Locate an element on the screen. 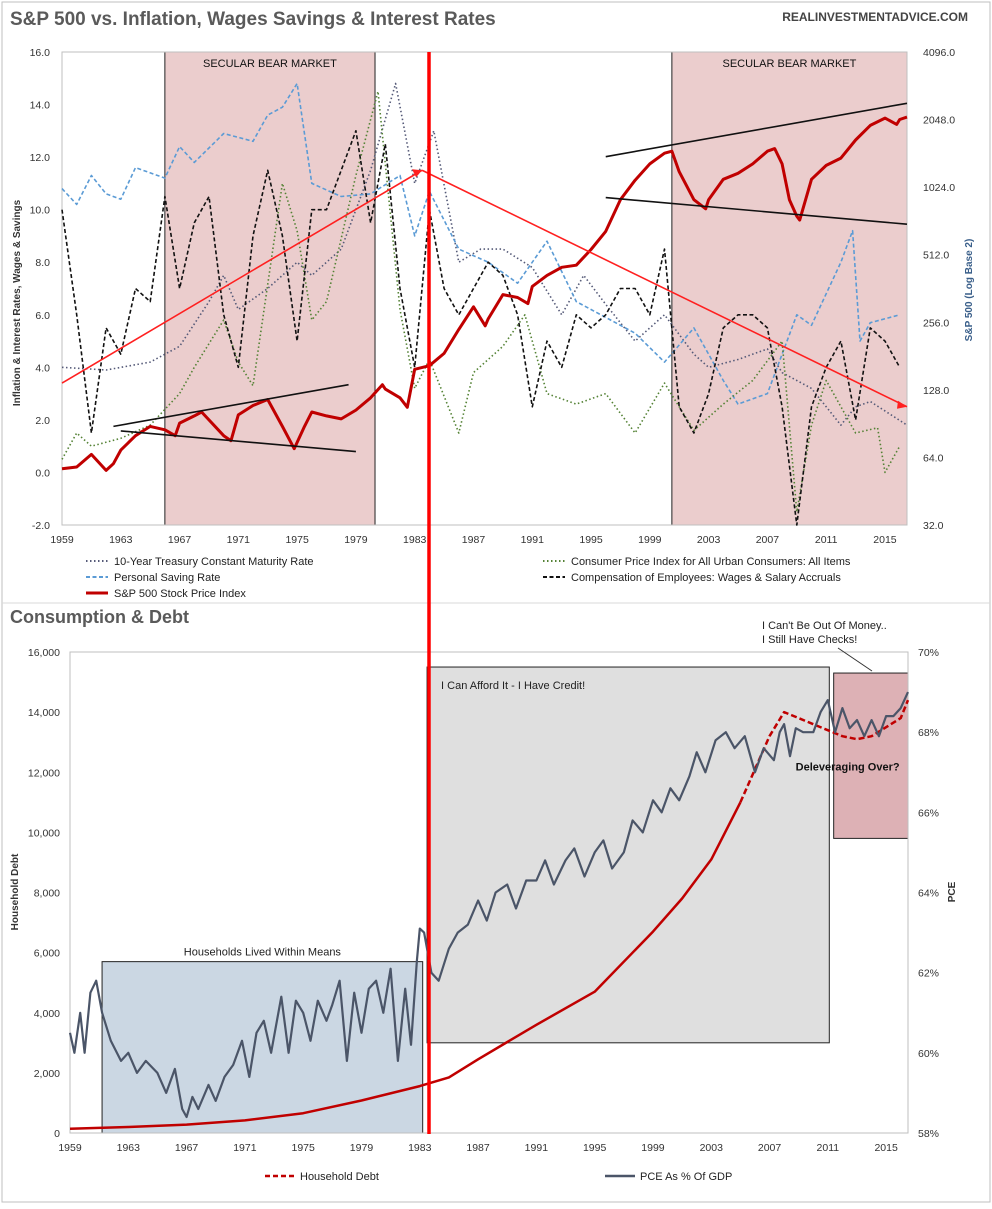 The height and width of the screenshot is (1209, 992). bottom-y-tick-label: 16,000 is located at coordinates (44, 653).